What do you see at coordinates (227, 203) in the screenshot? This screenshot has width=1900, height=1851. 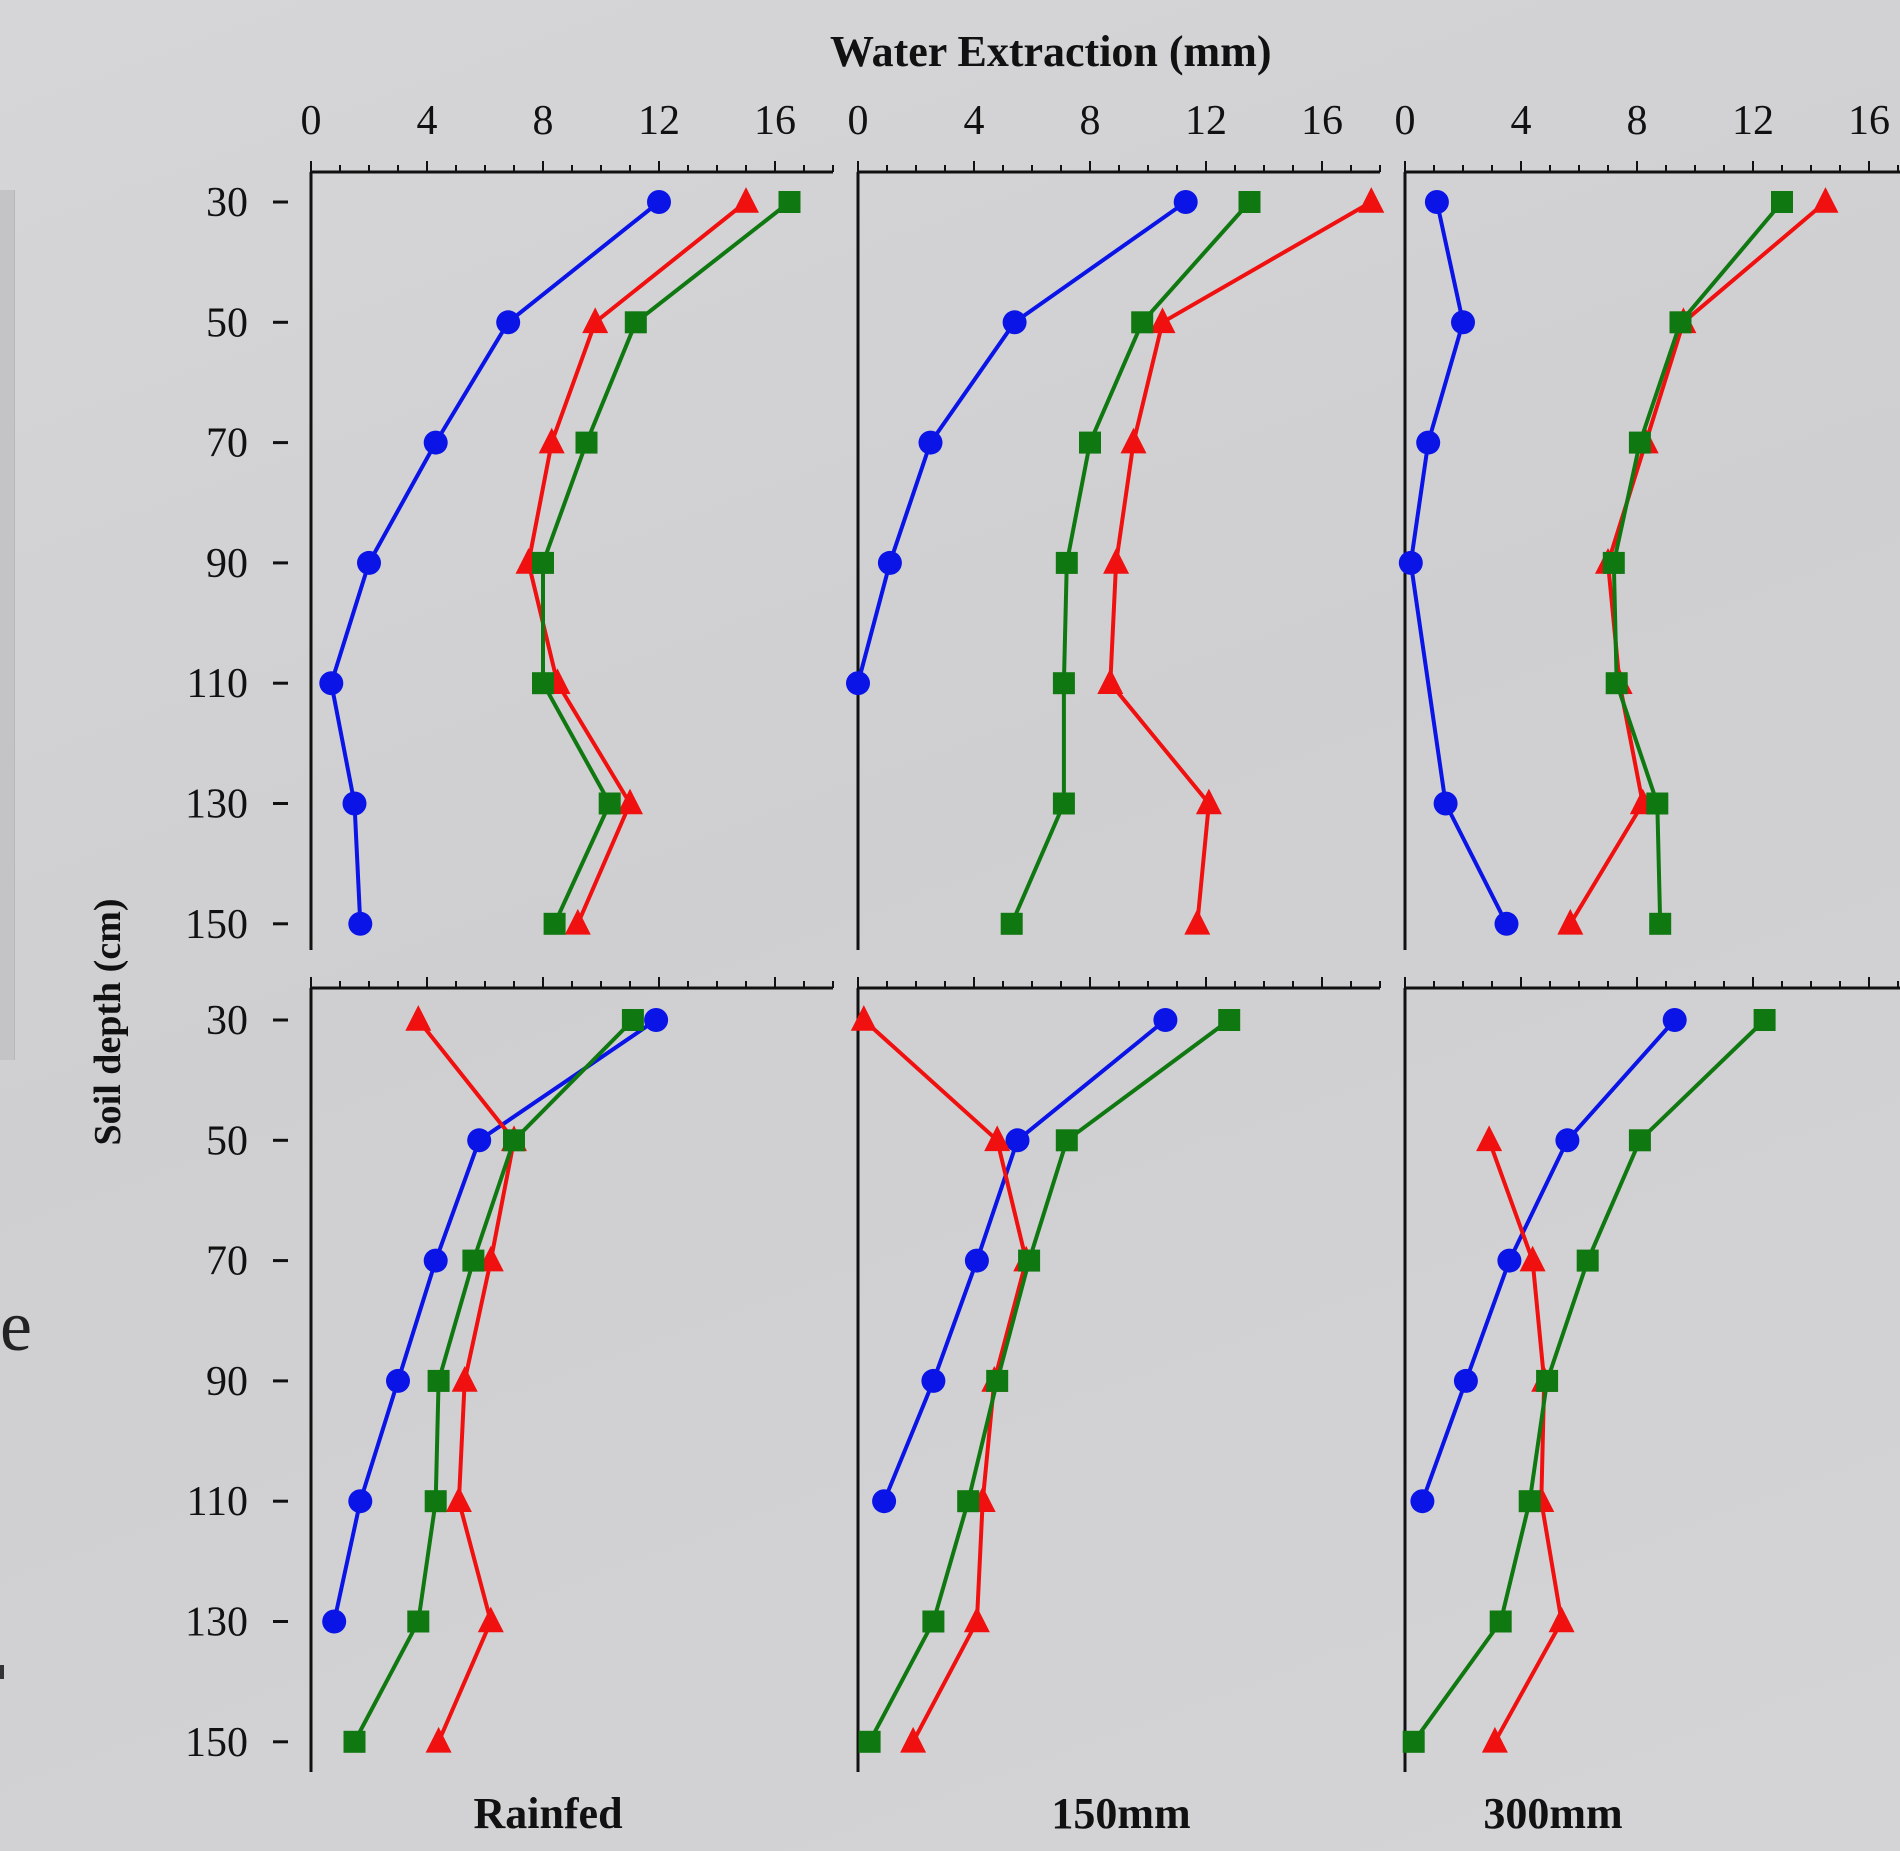 I see `y-tick-label: 30` at bounding box center [227, 203].